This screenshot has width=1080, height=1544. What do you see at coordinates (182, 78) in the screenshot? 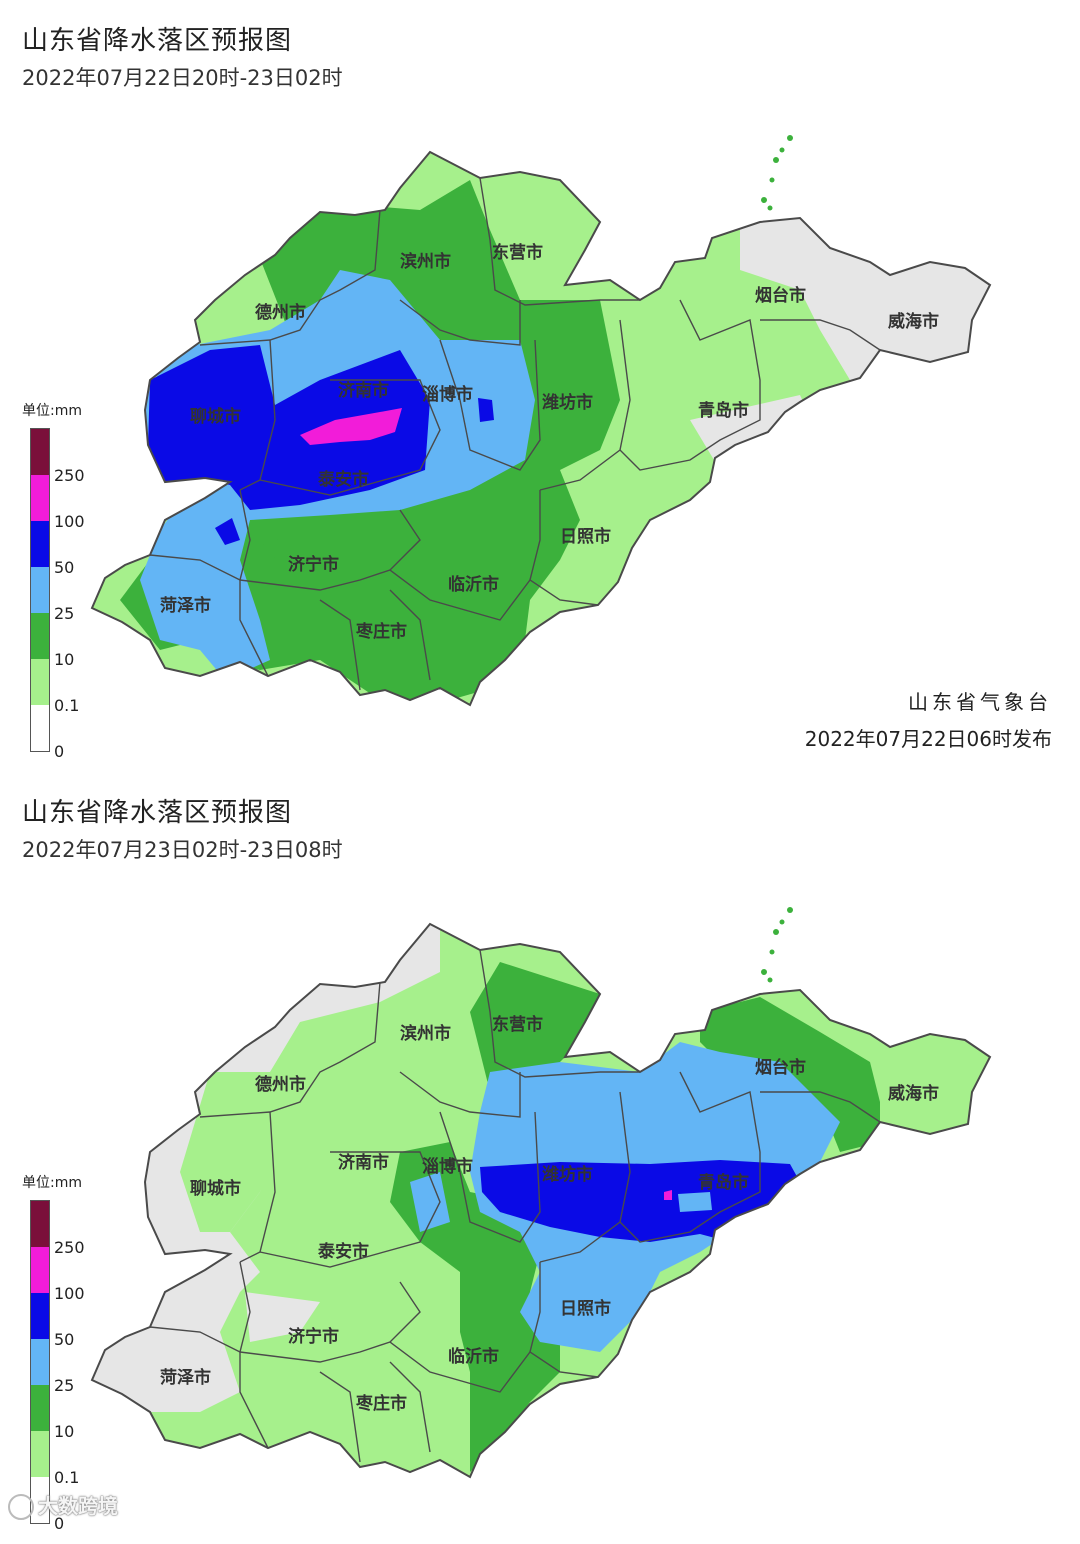
I see `forecast-period: 2022年07月22日20时-23日02时` at bounding box center [182, 78].